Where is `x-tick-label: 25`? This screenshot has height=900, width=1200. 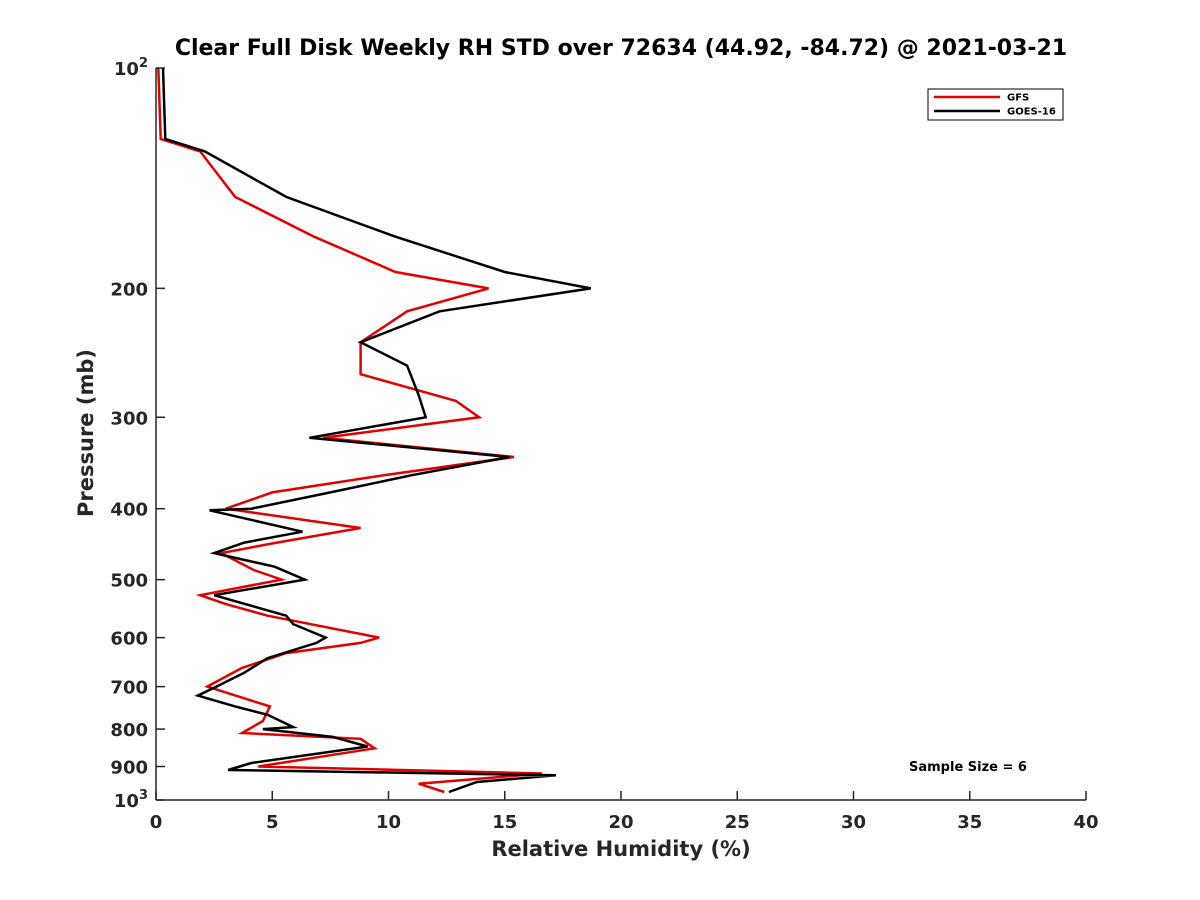 x-tick-label: 25 is located at coordinates (737, 822).